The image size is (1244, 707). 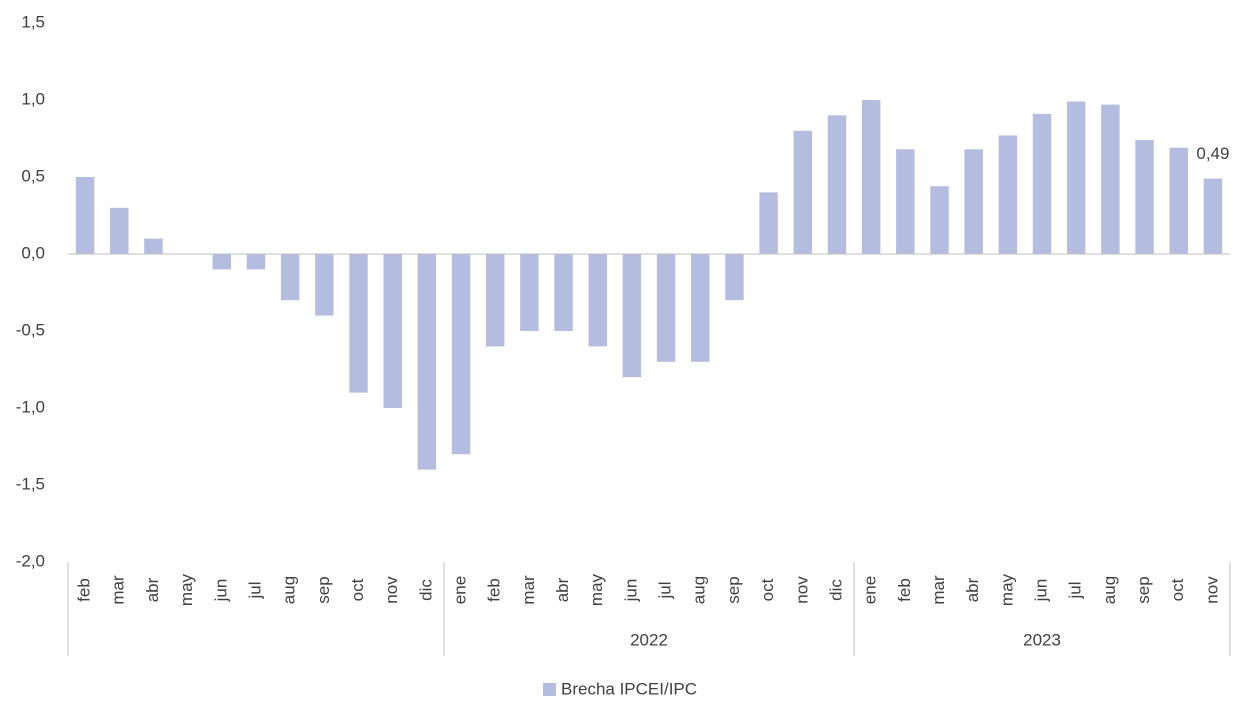 What do you see at coordinates (30, 483) in the screenshot?
I see `y-tick-label: -1,5` at bounding box center [30, 483].